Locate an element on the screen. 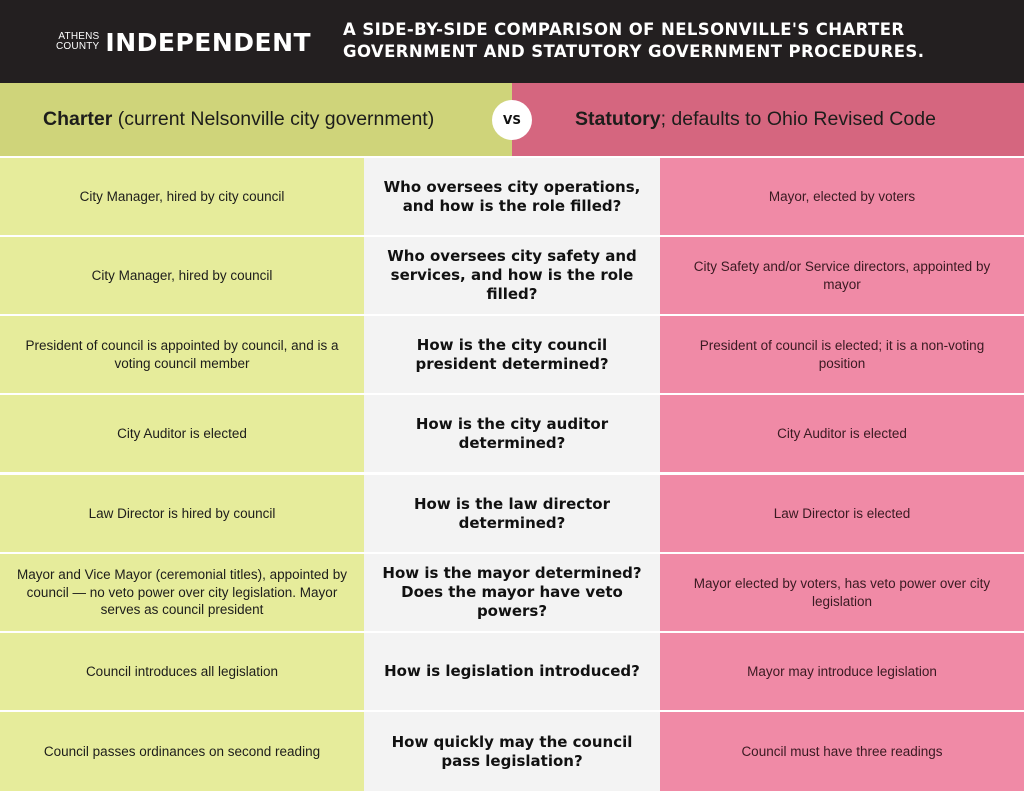 The image size is (1024, 791). athens-county-independent-logo: ATHENS COUNTY INDEPENDENT is located at coordinates (183, 42).